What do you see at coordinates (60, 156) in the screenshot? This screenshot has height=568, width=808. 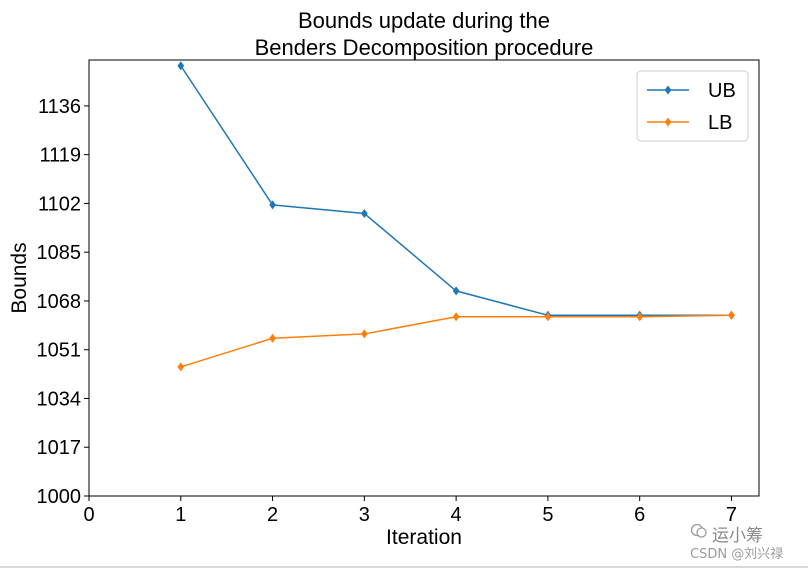 I see `y-tick-label: 1119` at bounding box center [60, 156].